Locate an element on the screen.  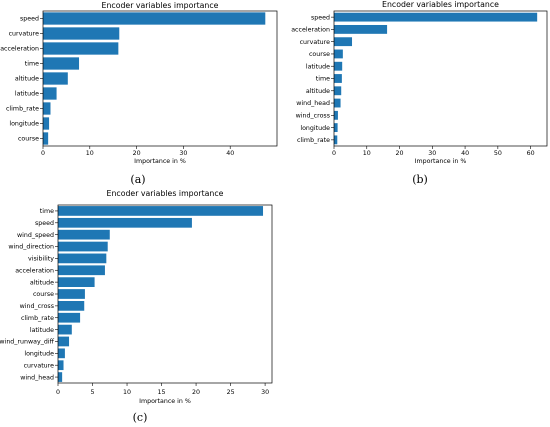
panel-label: (b) is located at coordinates (420, 179).